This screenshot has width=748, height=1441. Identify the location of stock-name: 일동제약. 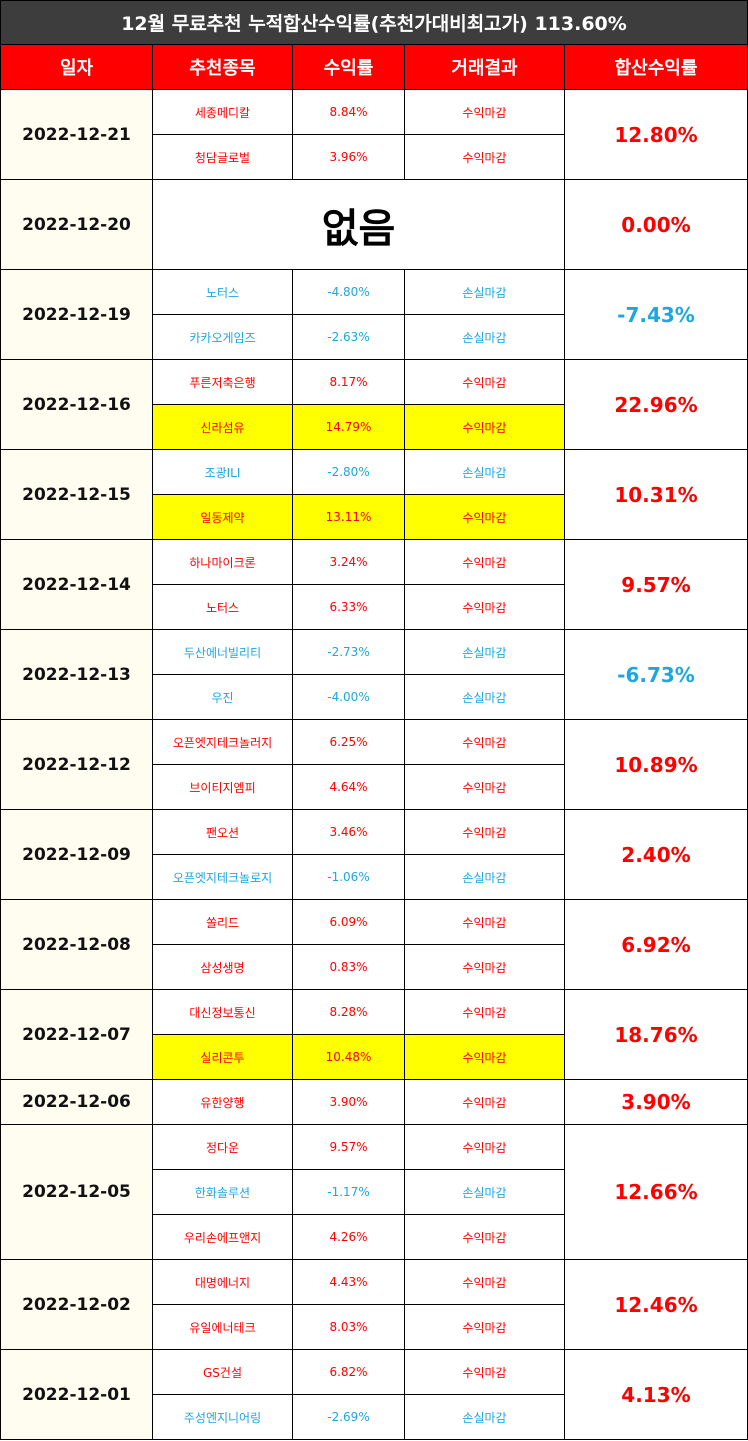
(223, 517).